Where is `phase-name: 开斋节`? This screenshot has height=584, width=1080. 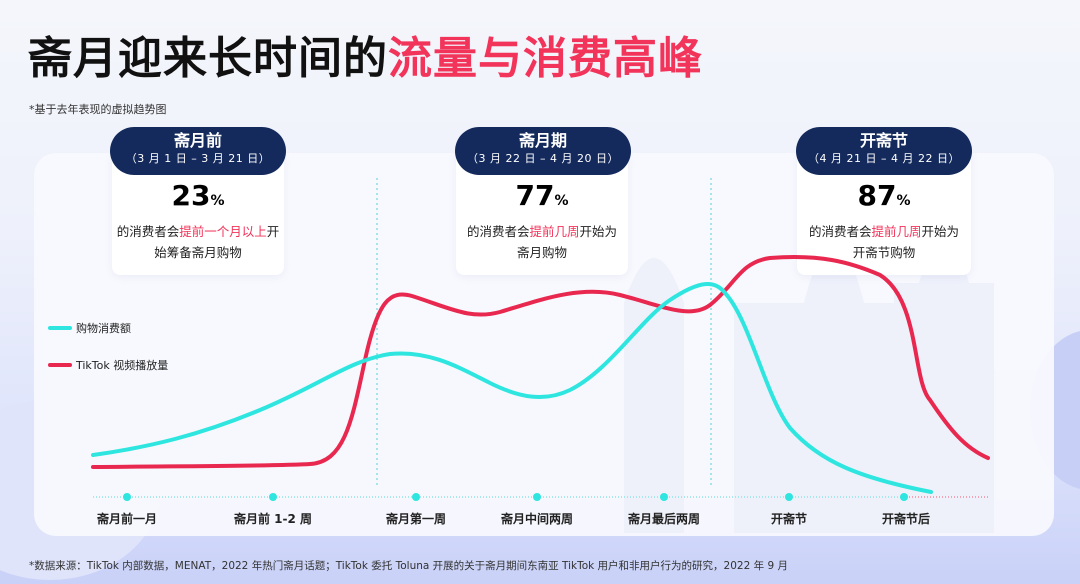
phase-name: 开斋节 is located at coordinates (883, 140).